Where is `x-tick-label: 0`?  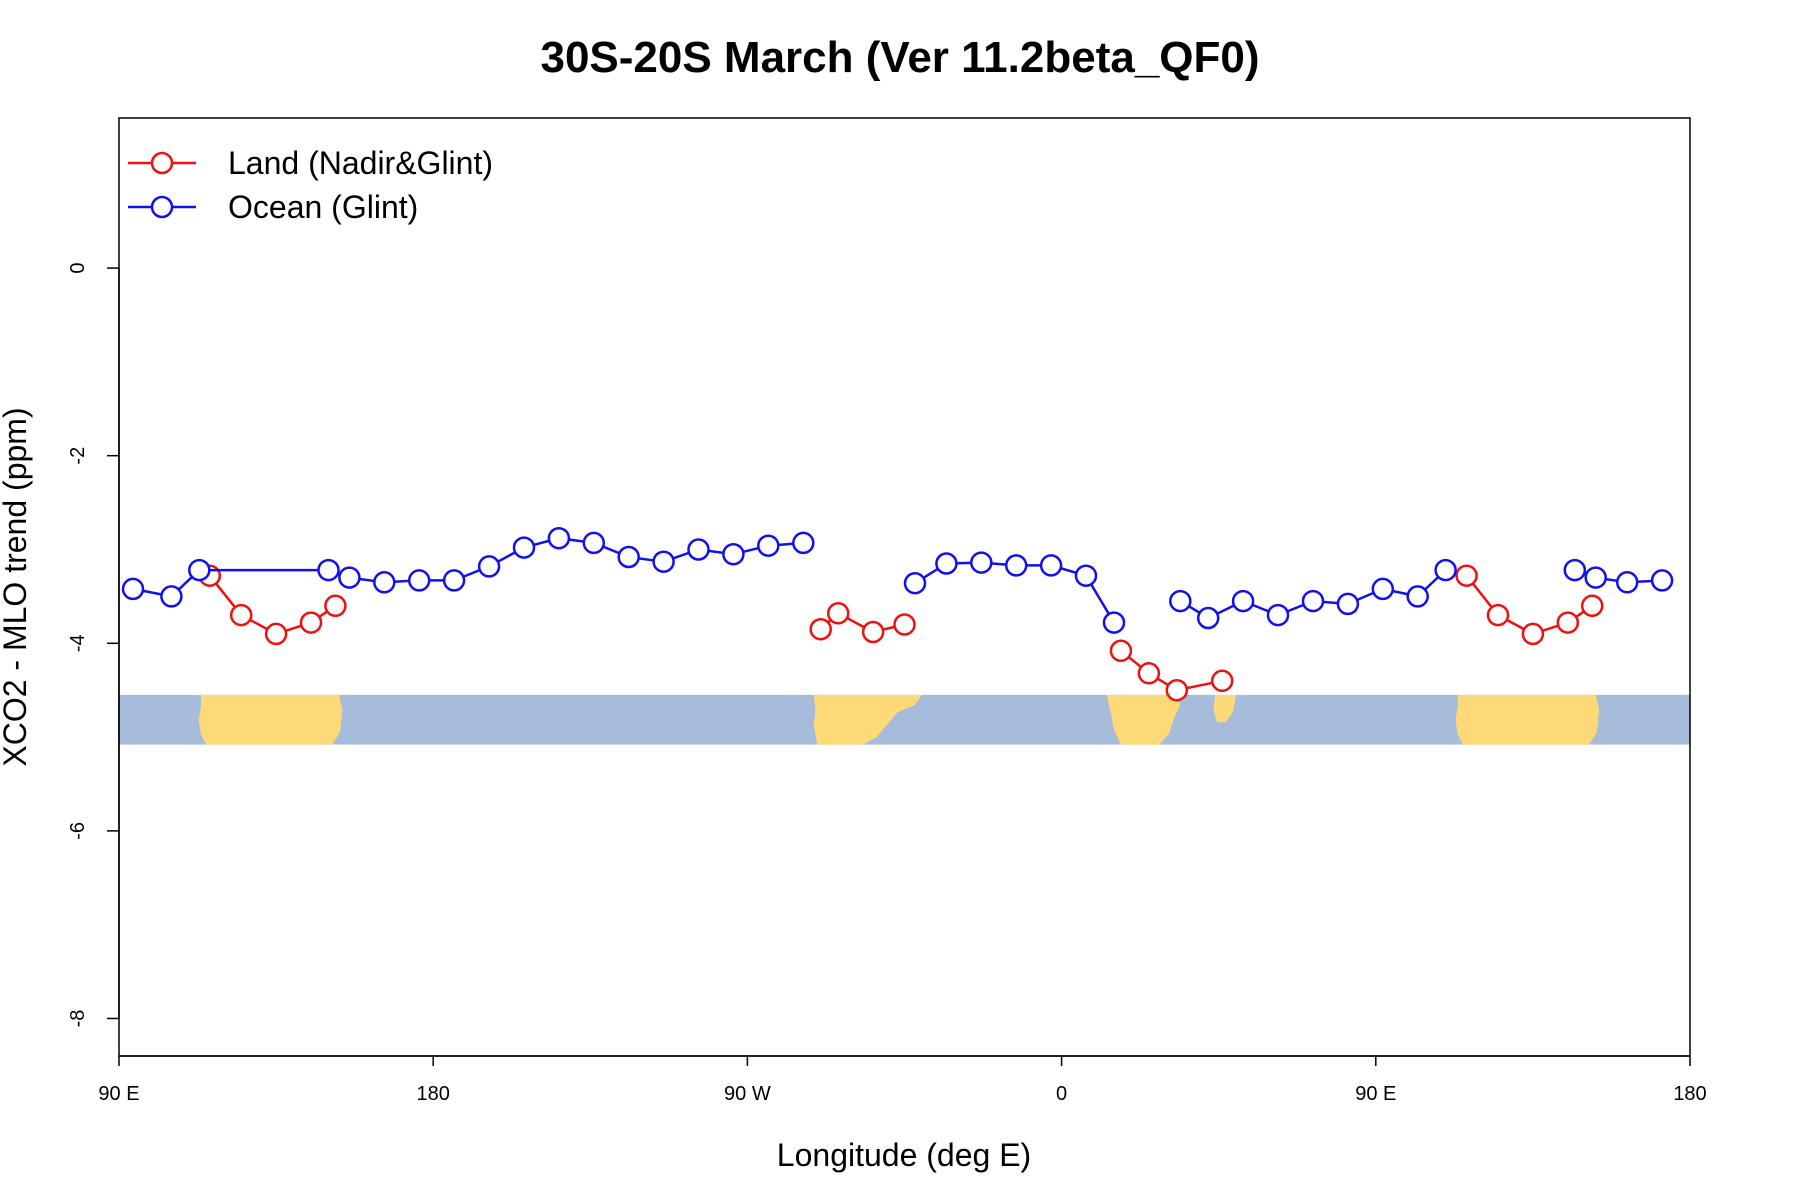 x-tick-label: 0 is located at coordinates (1061, 1094).